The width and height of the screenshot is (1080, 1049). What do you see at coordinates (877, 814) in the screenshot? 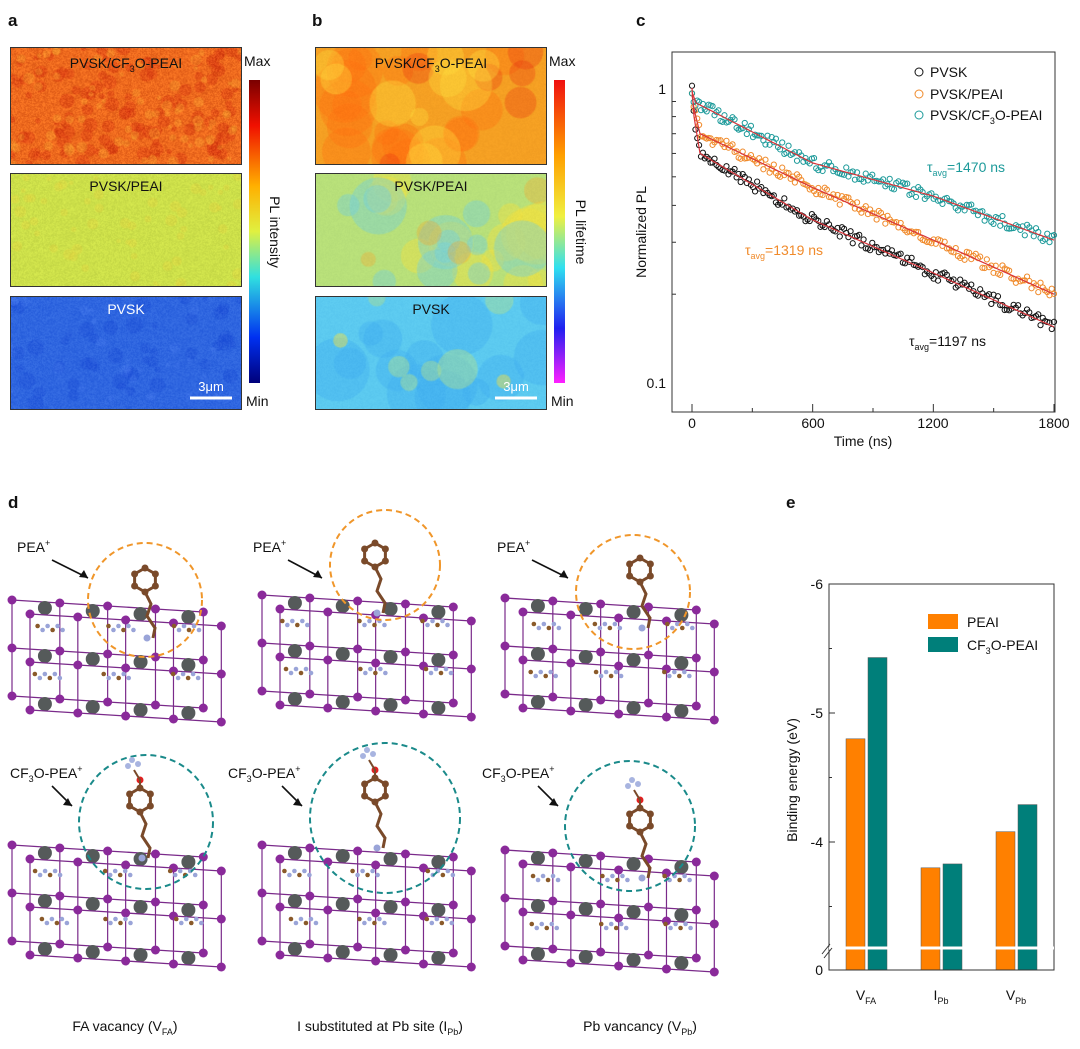
I see `bar` at bounding box center [877, 814].